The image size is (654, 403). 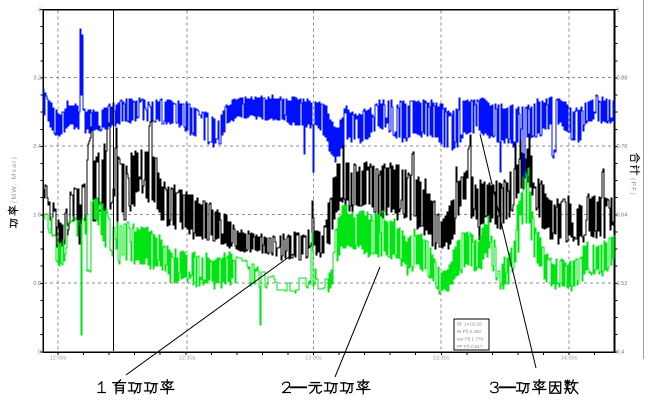 What do you see at coordinates (37, 79) in the screenshot?
I see `svg-text: 3.2` at bounding box center [37, 79].